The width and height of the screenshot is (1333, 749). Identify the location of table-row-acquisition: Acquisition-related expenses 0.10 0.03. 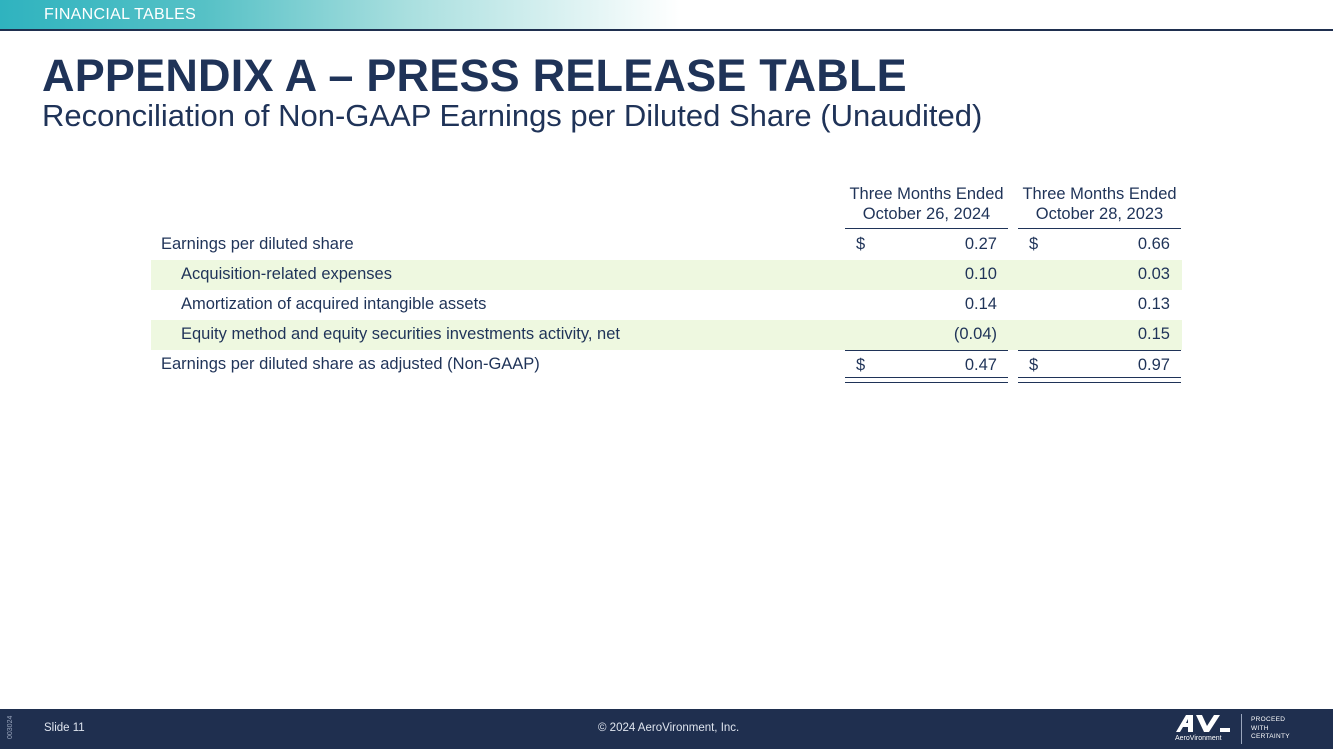
(666, 275).